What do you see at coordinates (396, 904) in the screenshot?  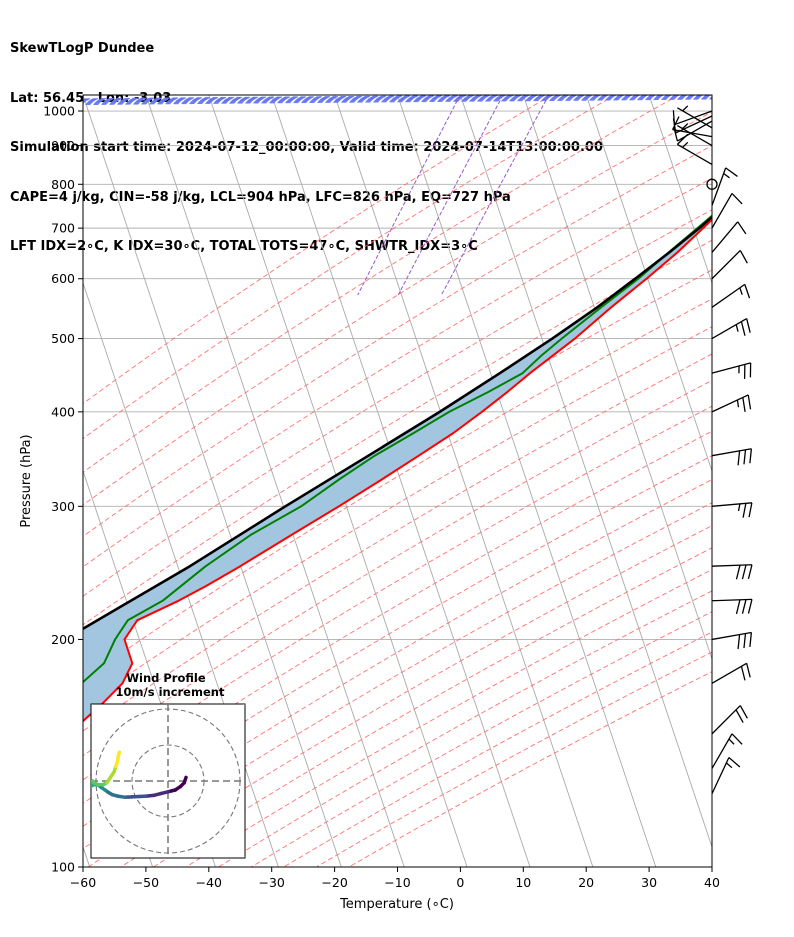 I see `x-axis-label: Temperature (∘C)` at bounding box center [396, 904].